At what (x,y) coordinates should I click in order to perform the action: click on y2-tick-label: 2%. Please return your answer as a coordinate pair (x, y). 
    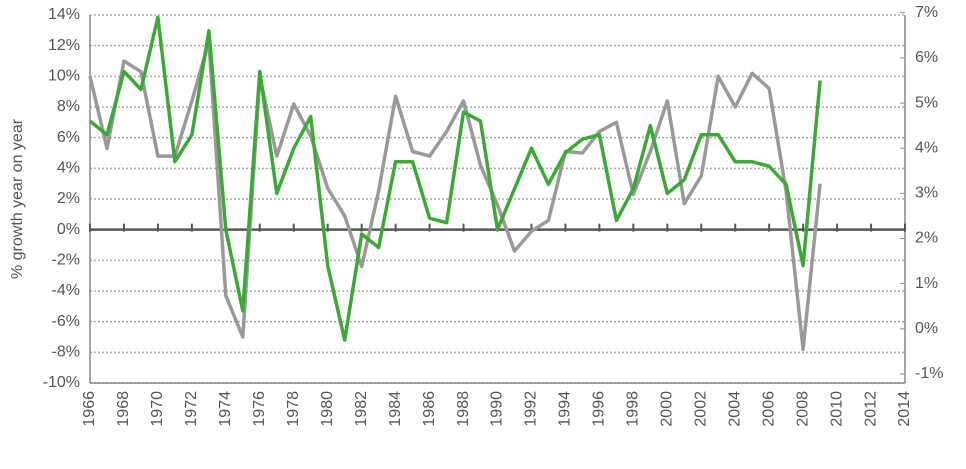
    Looking at the image, I should click on (926, 238).